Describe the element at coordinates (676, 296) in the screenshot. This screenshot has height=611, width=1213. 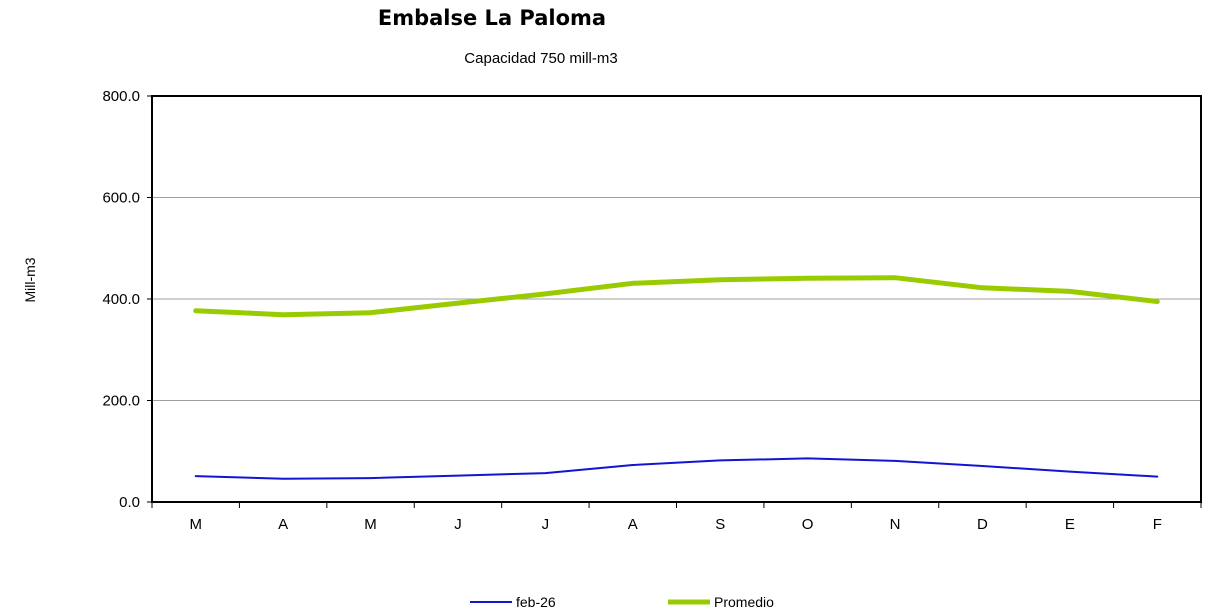
I see `series-line-promedio` at that location.